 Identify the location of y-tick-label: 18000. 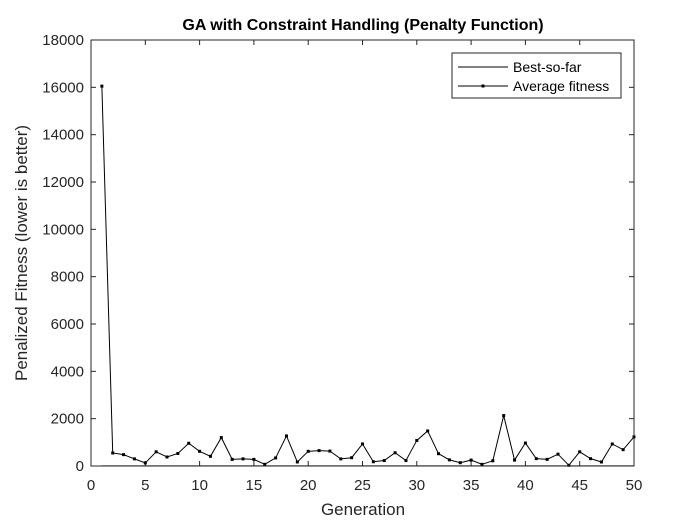
(63, 40).